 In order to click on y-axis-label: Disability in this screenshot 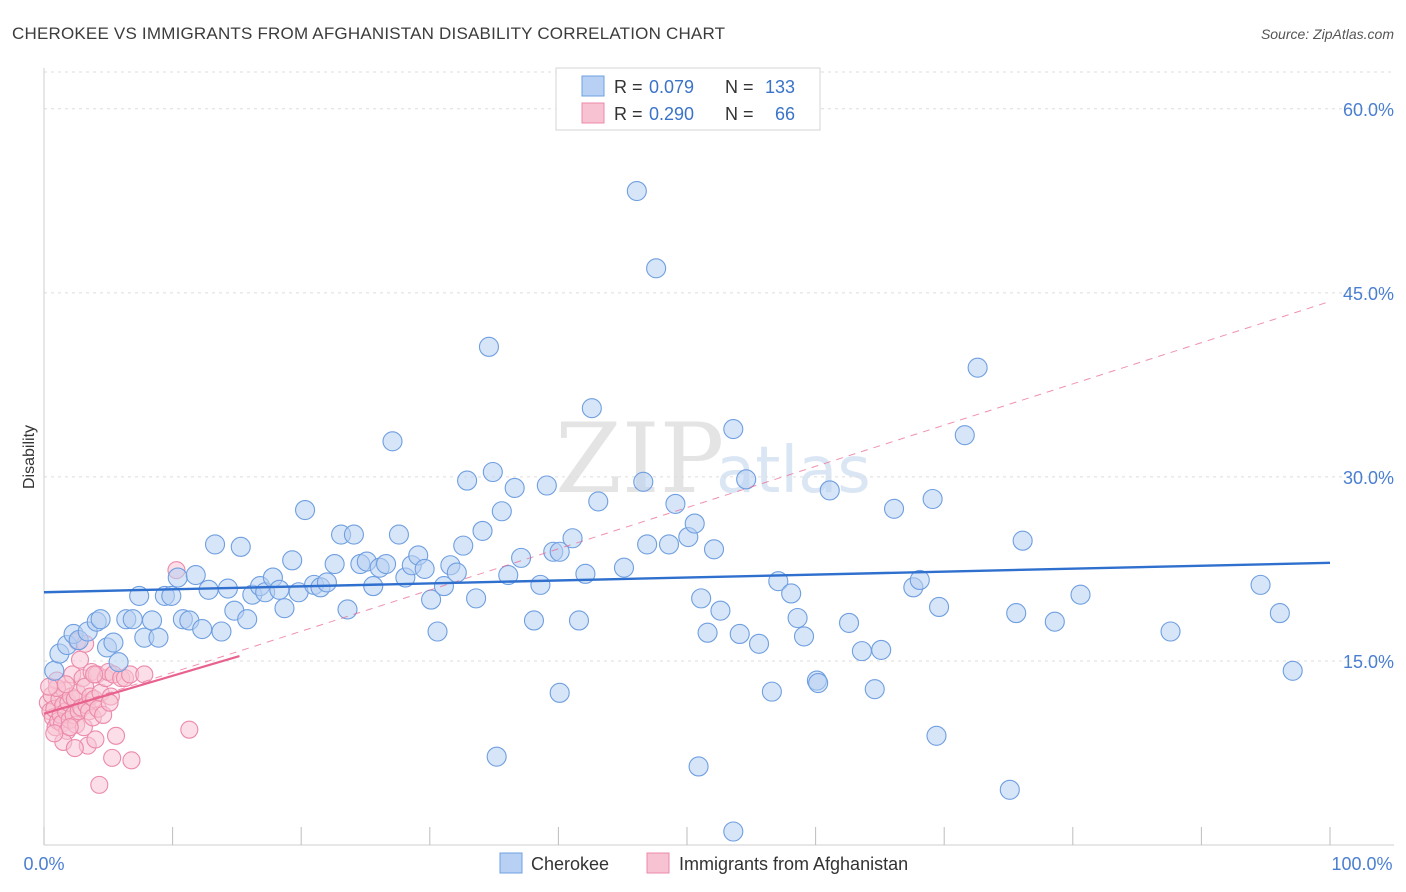, I will do `click(29, 457)`.